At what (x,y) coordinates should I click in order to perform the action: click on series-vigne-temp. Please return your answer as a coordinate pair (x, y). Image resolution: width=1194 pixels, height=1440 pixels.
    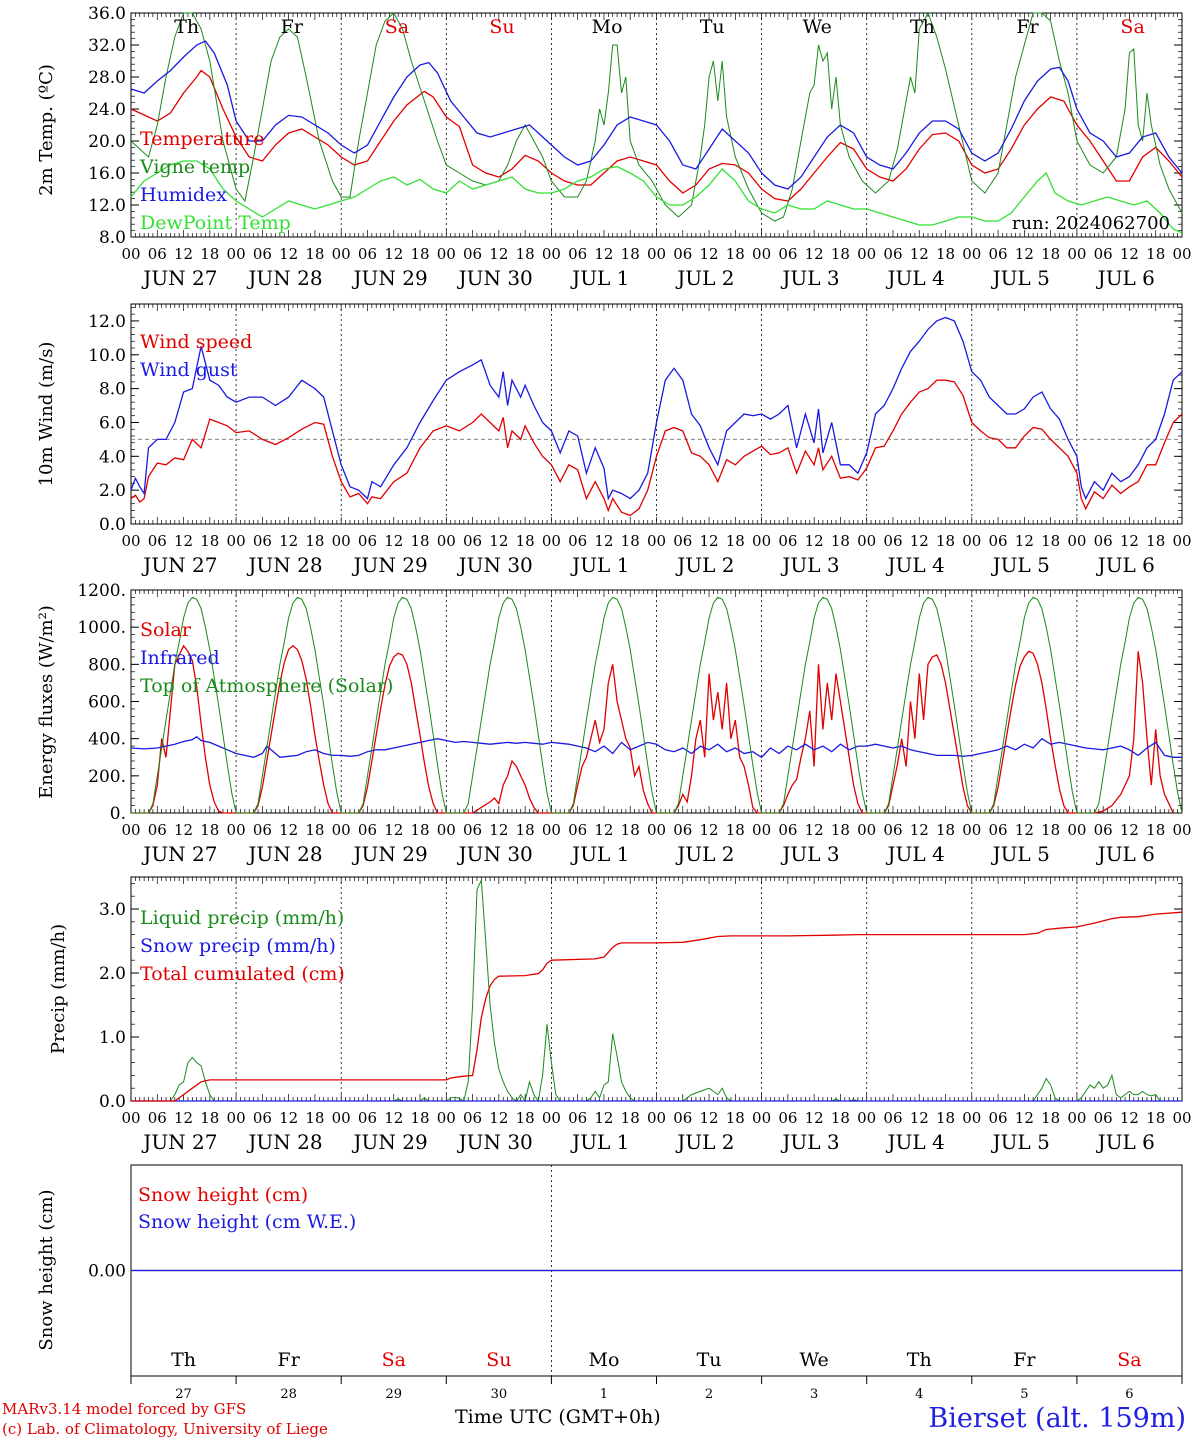
    Looking at the image, I should click on (656, 116).